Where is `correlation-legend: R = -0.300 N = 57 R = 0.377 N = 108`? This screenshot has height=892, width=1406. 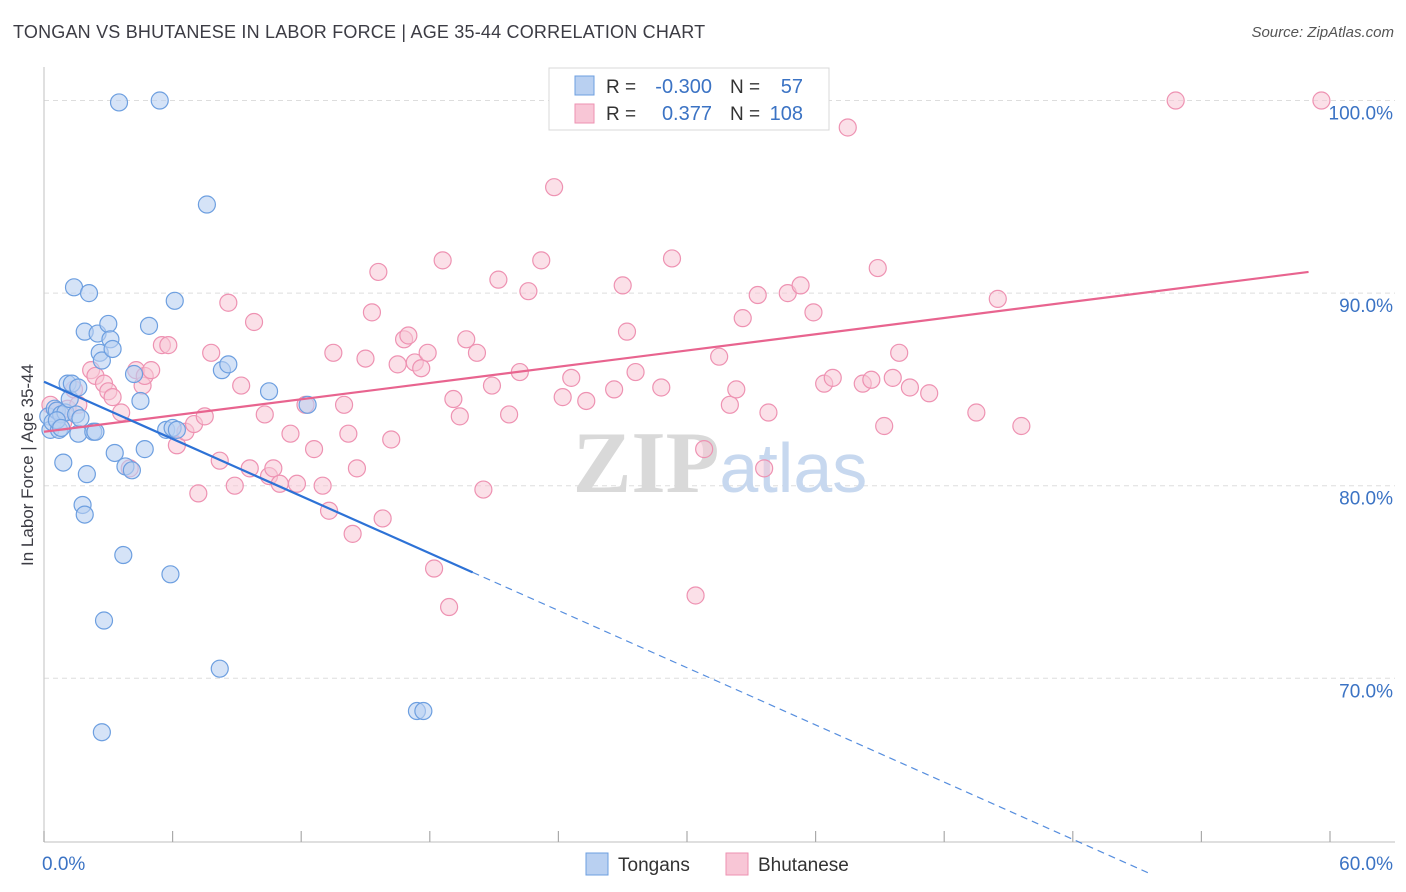 correlation-legend: R = -0.300 N = 57 R = 0.377 N = 108 is located at coordinates (689, 99).